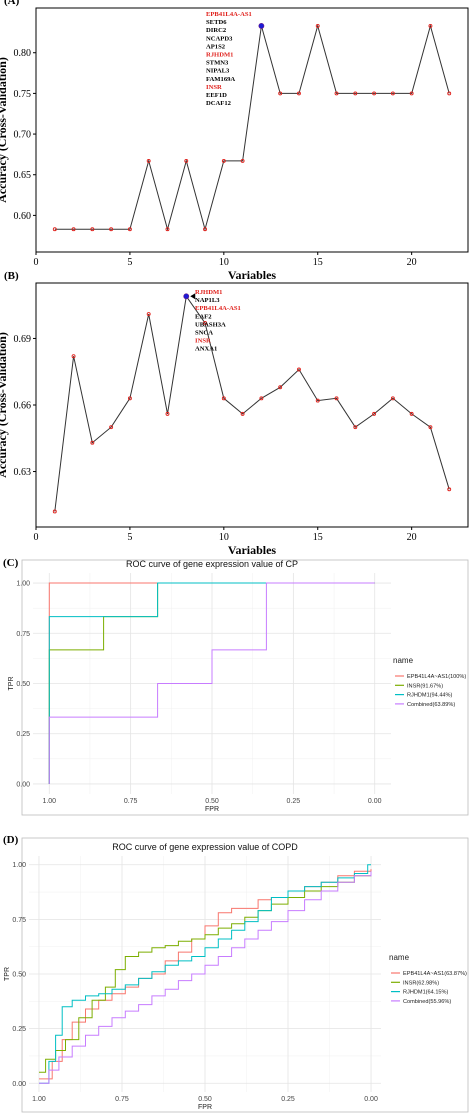 The image size is (474, 1116). Describe the element at coordinates (220, 79) in the screenshot. I see `annotation-gene-label: FAM169A` at that location.